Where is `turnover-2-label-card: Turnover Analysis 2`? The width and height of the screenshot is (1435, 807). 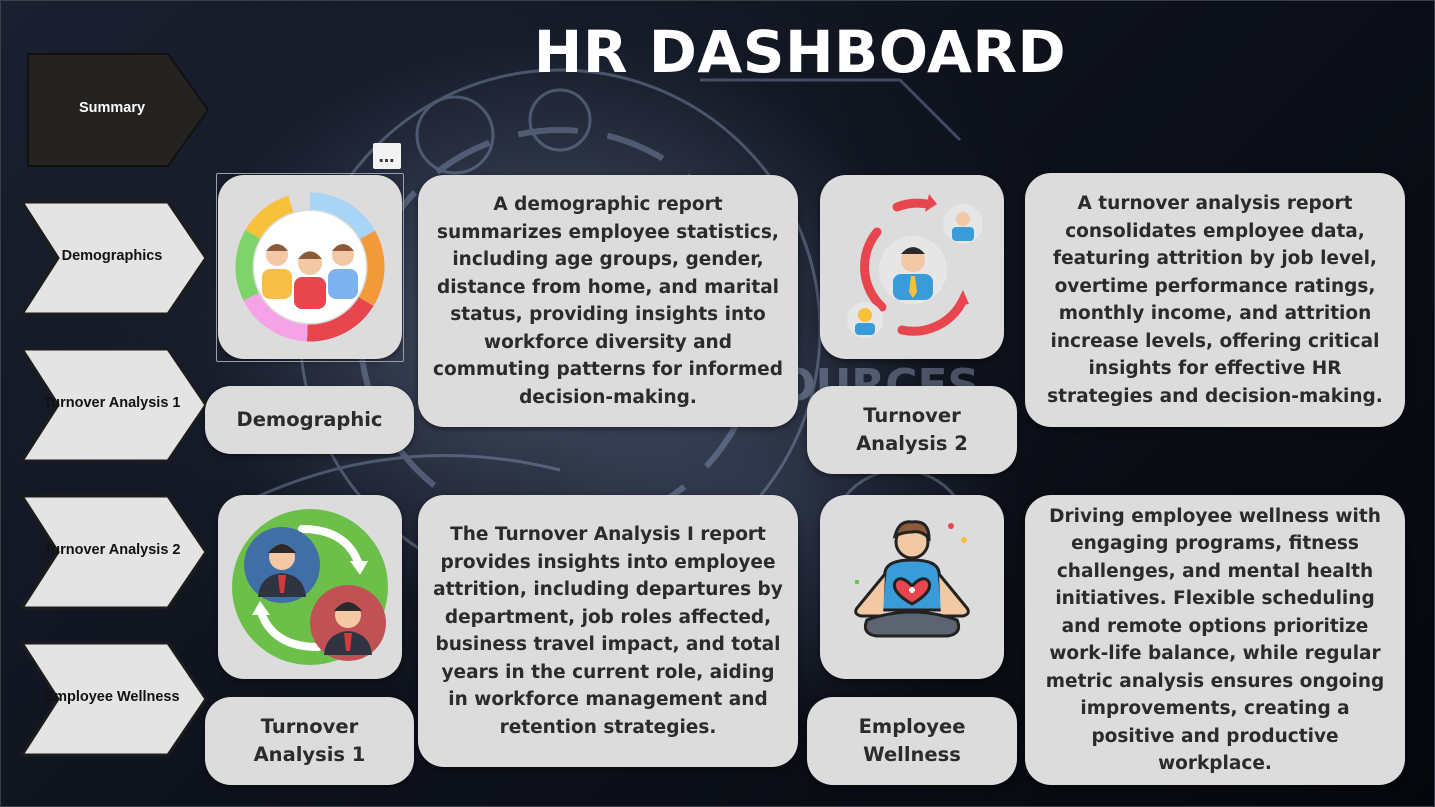
turnover-2-label-card: Turnover Analysis 2 is located at coordinates (912, 430).